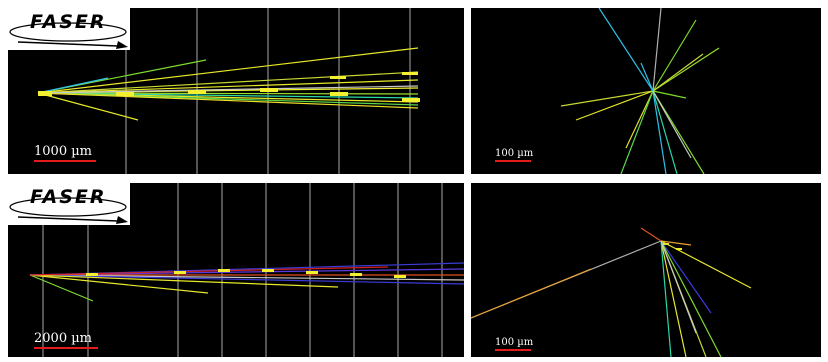  I want to click on scale-bar-bottom-right: 100 µm, so click(514, 344).